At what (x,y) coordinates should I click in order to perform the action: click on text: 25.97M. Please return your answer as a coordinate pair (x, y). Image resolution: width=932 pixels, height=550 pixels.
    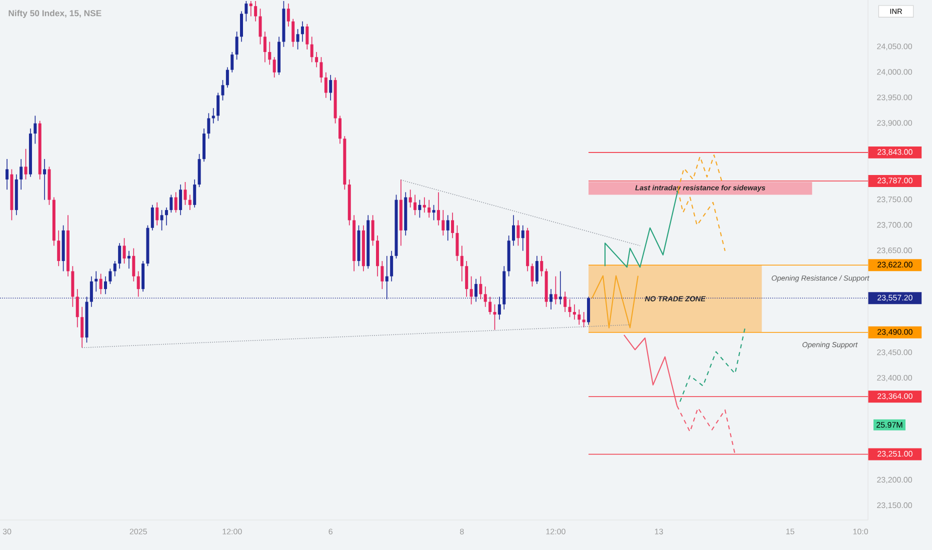
    Looking at the image, I should click on (889, 425).